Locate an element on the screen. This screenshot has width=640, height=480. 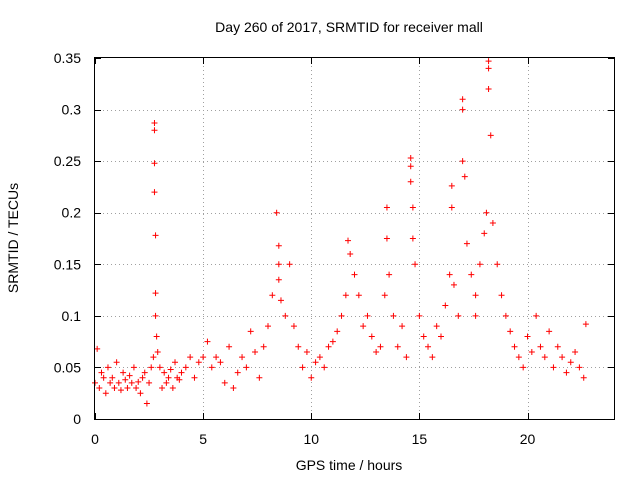
y-tick-label: 0.2 is located at coordinates (72, 213).